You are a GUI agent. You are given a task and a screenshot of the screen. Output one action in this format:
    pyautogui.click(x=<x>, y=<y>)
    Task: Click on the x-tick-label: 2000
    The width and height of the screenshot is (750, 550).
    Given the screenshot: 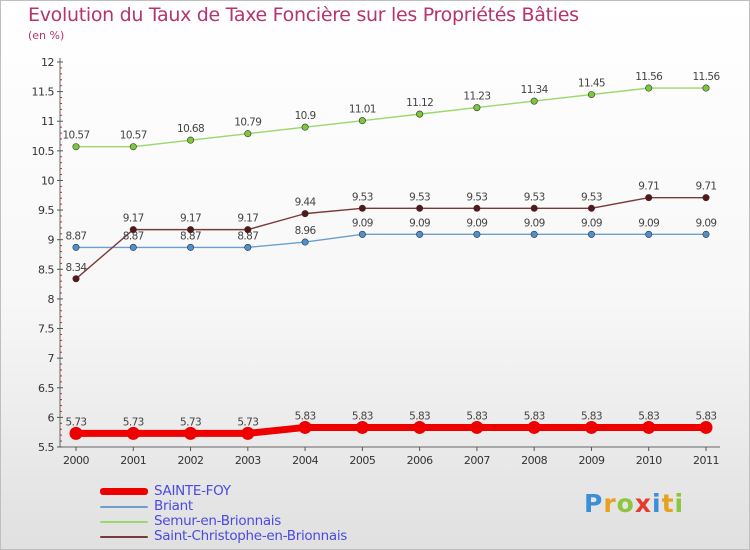 What is the action you would take?
    pyautogui.click(x=76, y=460)
    